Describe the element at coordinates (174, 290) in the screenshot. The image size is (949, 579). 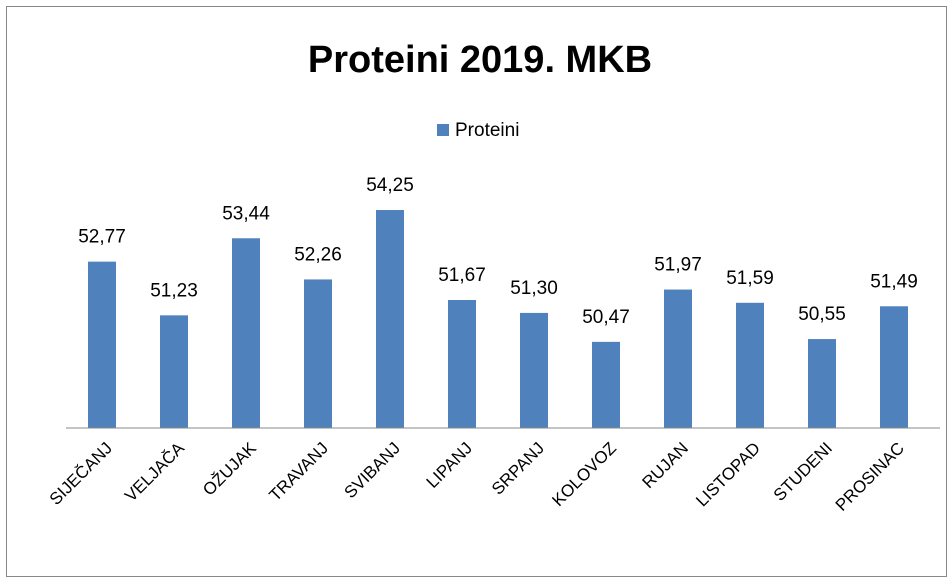
I see `data-label: 51,23` at that location.